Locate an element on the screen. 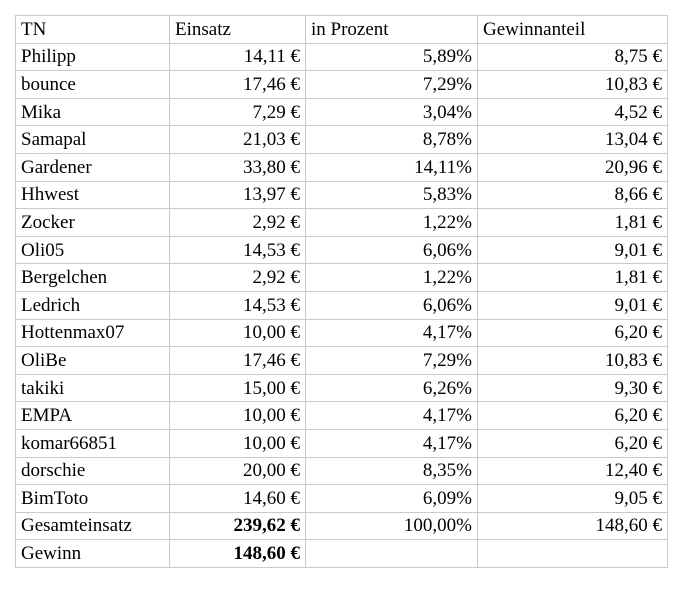 The image size is (684, 589). table-row: dorschie 20,00 €8,35% 12,40 € is located at coordinates (341, 471).